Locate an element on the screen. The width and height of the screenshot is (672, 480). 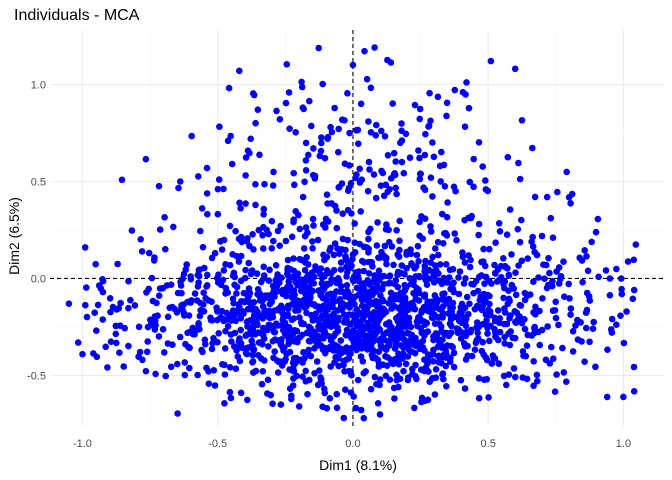
x-tick-label: 0.0 is located at coordinates (352, 444).